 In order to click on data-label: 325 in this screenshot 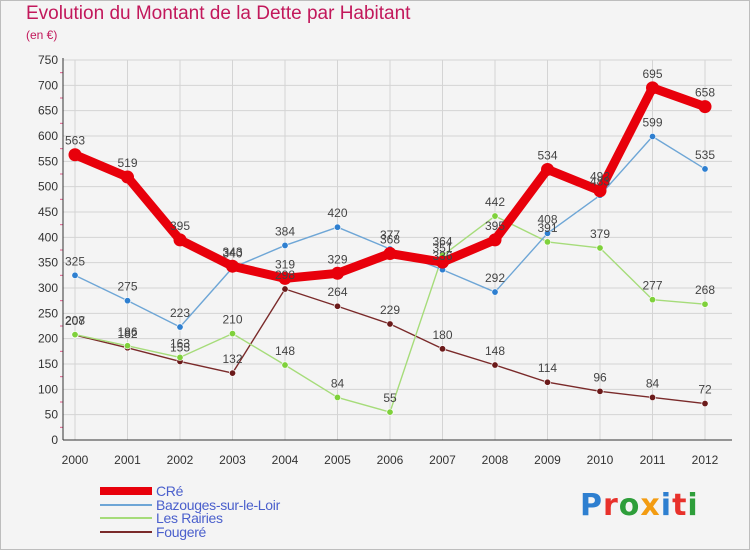, I will do `click(75, 261)`.